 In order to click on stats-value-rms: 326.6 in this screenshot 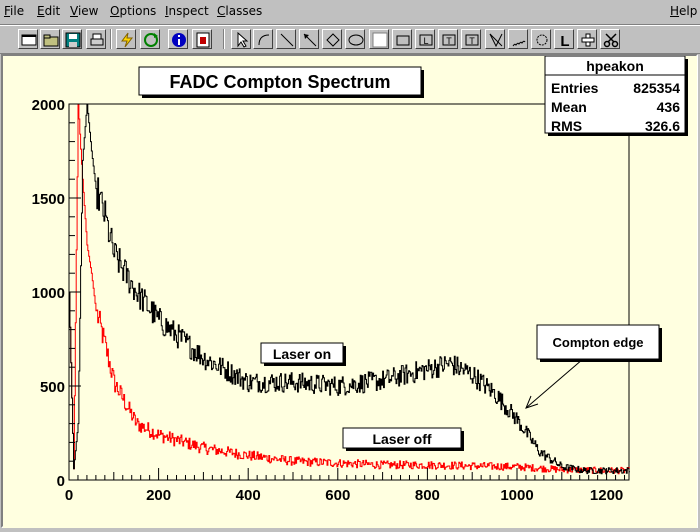, I will do `click(662, 126)`.